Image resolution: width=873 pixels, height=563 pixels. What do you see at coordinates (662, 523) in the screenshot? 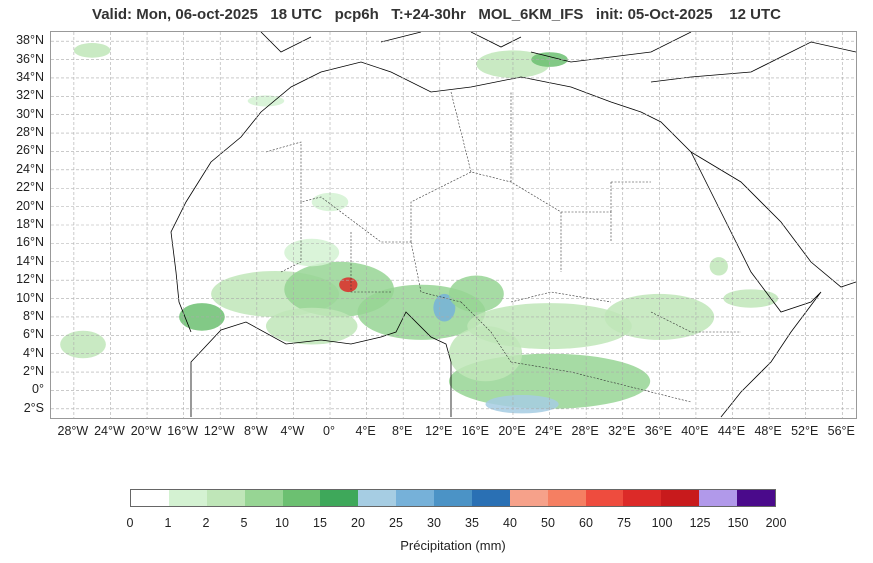
I see `colorbar-tick-label: 100` at bounding box center [662, 523].